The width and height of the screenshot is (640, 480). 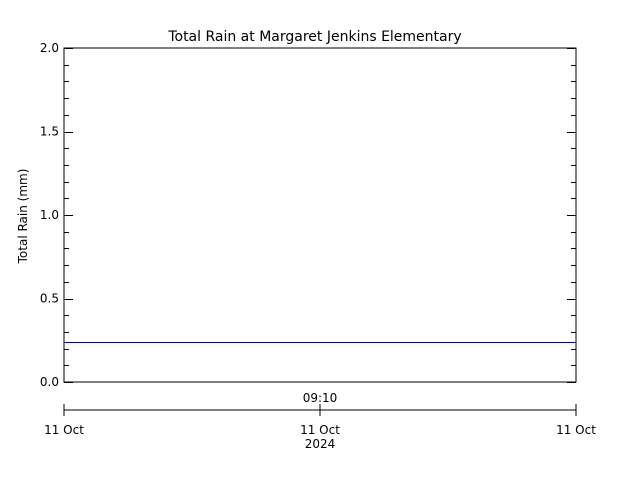 What do you see at coordinates (320, 444) in the screenshot?
I see `year-label-center: 2024` at bounding box center [320, 444].